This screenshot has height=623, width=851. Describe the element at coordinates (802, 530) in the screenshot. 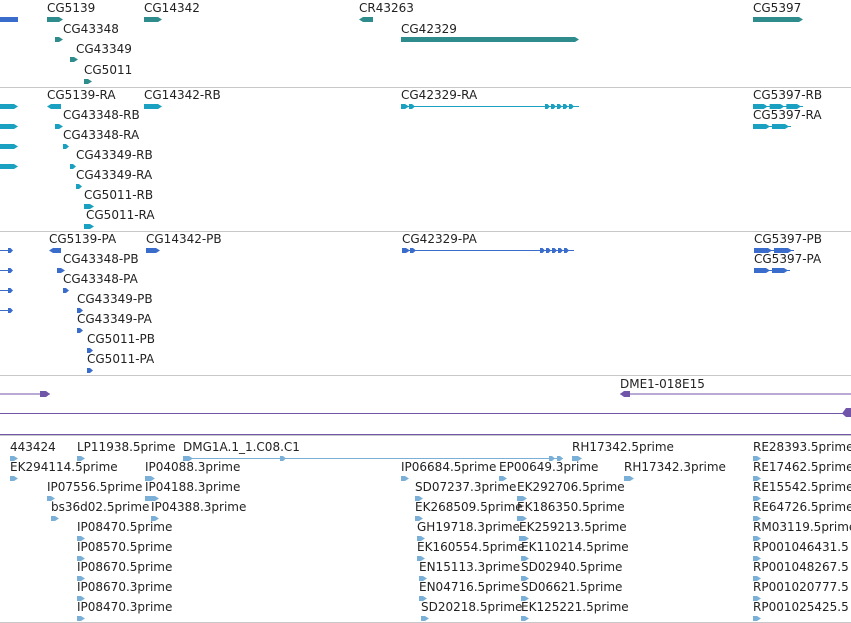

I see `feature: RM03119.5prime` at that location.